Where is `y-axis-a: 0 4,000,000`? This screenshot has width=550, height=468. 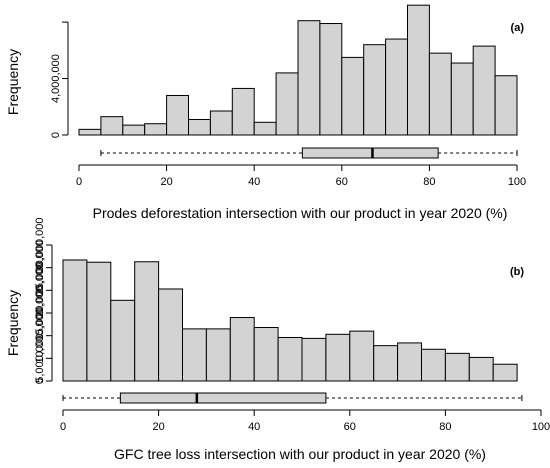
y-axis-a: 0 4,000,000 is located at coordinates (59, 79).